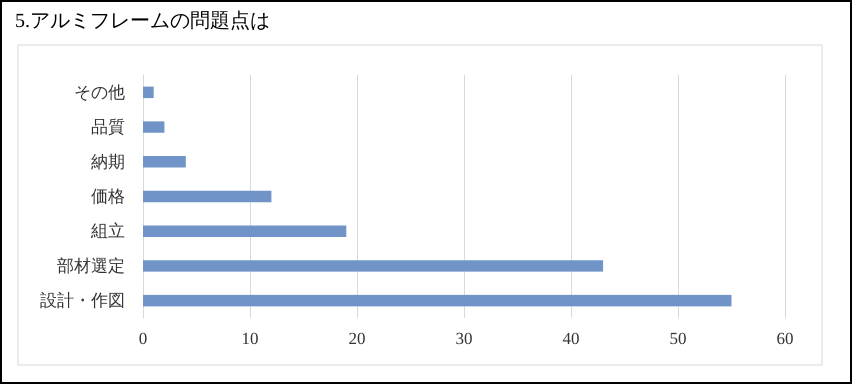 Image resolution: width=852 pixels, height=384 pixels. I want to click on y-tick-label: 組立, so click(107, 231).